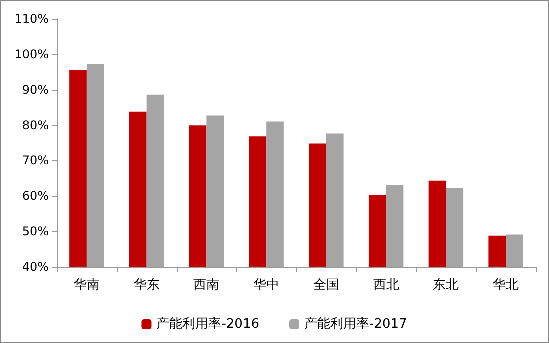 Image resolution: width=549 pixels, height=343 pixels. Describe the element at coordinates (267, 285) in the screenshot. I see `x-tick-label: 华中` at that location.